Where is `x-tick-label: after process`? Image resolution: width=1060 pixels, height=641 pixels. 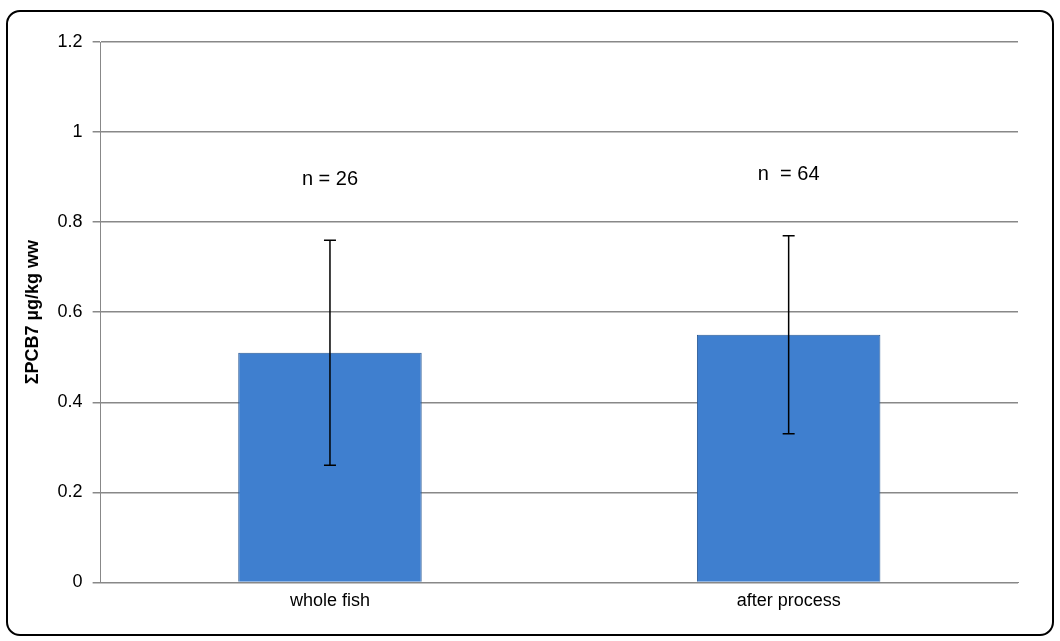 x-tick-label: after process is located at coordinates (788, 600).